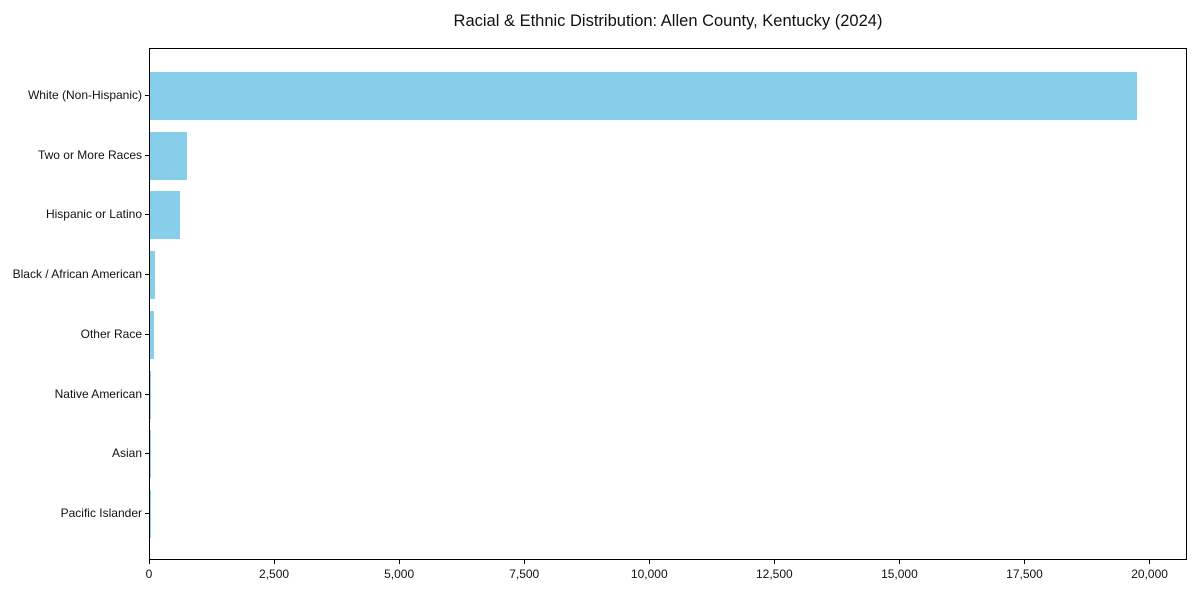 This screenshot has height=600, width=1200. What do you see at coordinates (84, 95) in the screenshot?
I see `y-axis-label-white-non-hispanic: White (Non-Hispanic)` at bounding box center [84, 95].